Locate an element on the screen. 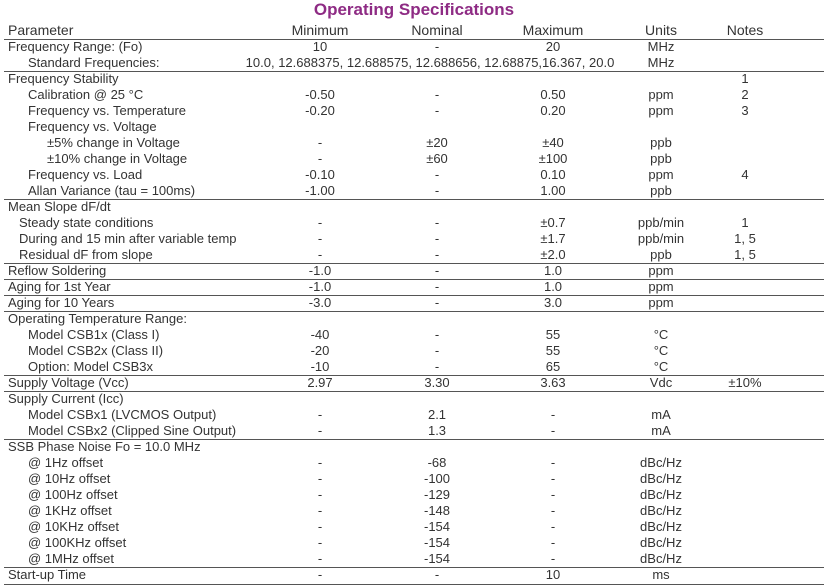 The height and width of the screenshot is (585, 828). parameter-cell: Steady state conditions is located at coordinates (86, 222).